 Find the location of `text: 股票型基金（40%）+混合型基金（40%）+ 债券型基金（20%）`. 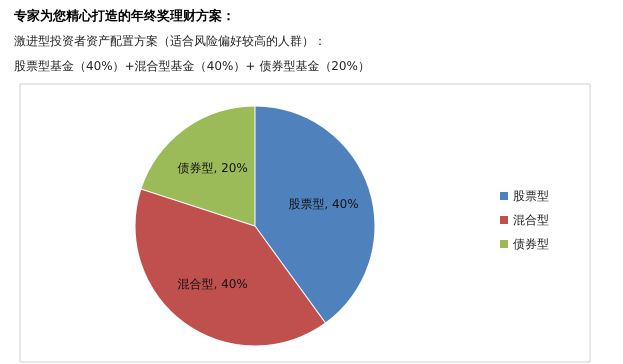

text: 股票型基金（40%）+混合型基金（40%）+ 债券型基金（20%） is located at coordinates (192, 66).